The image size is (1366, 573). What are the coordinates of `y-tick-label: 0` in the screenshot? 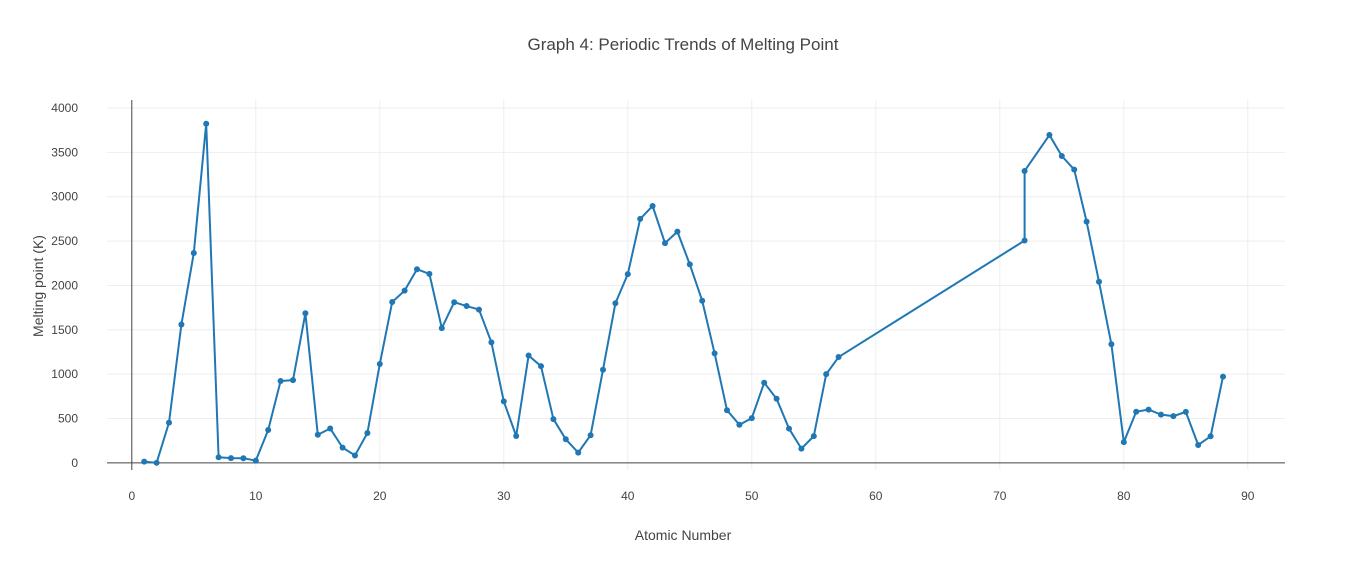 It's located at (74, 463).